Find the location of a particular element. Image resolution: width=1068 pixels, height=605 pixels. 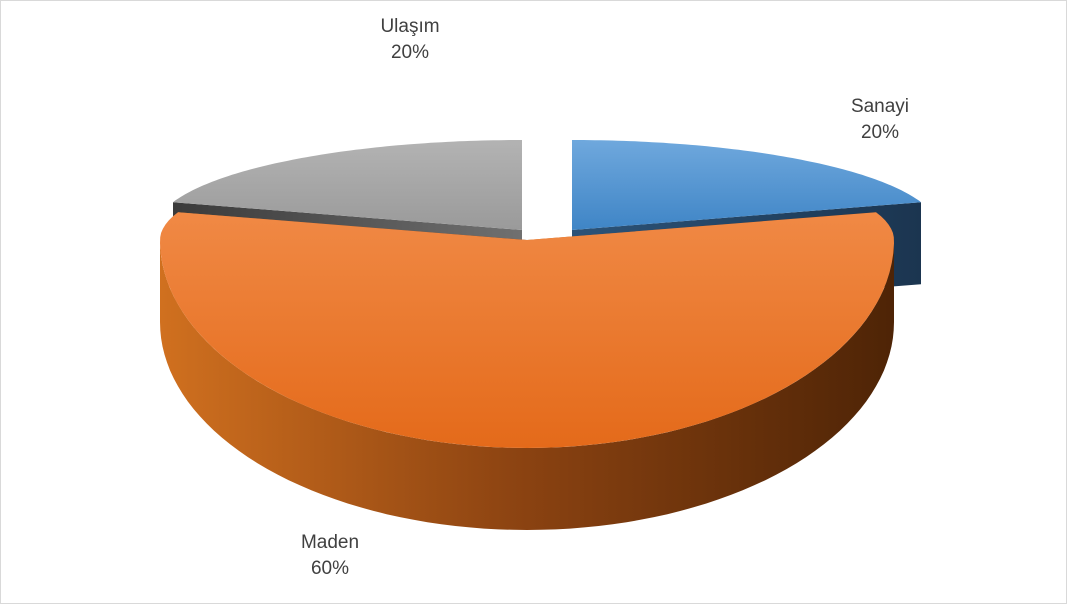

category-label: Sanayi is located at coordinates (880, 106).